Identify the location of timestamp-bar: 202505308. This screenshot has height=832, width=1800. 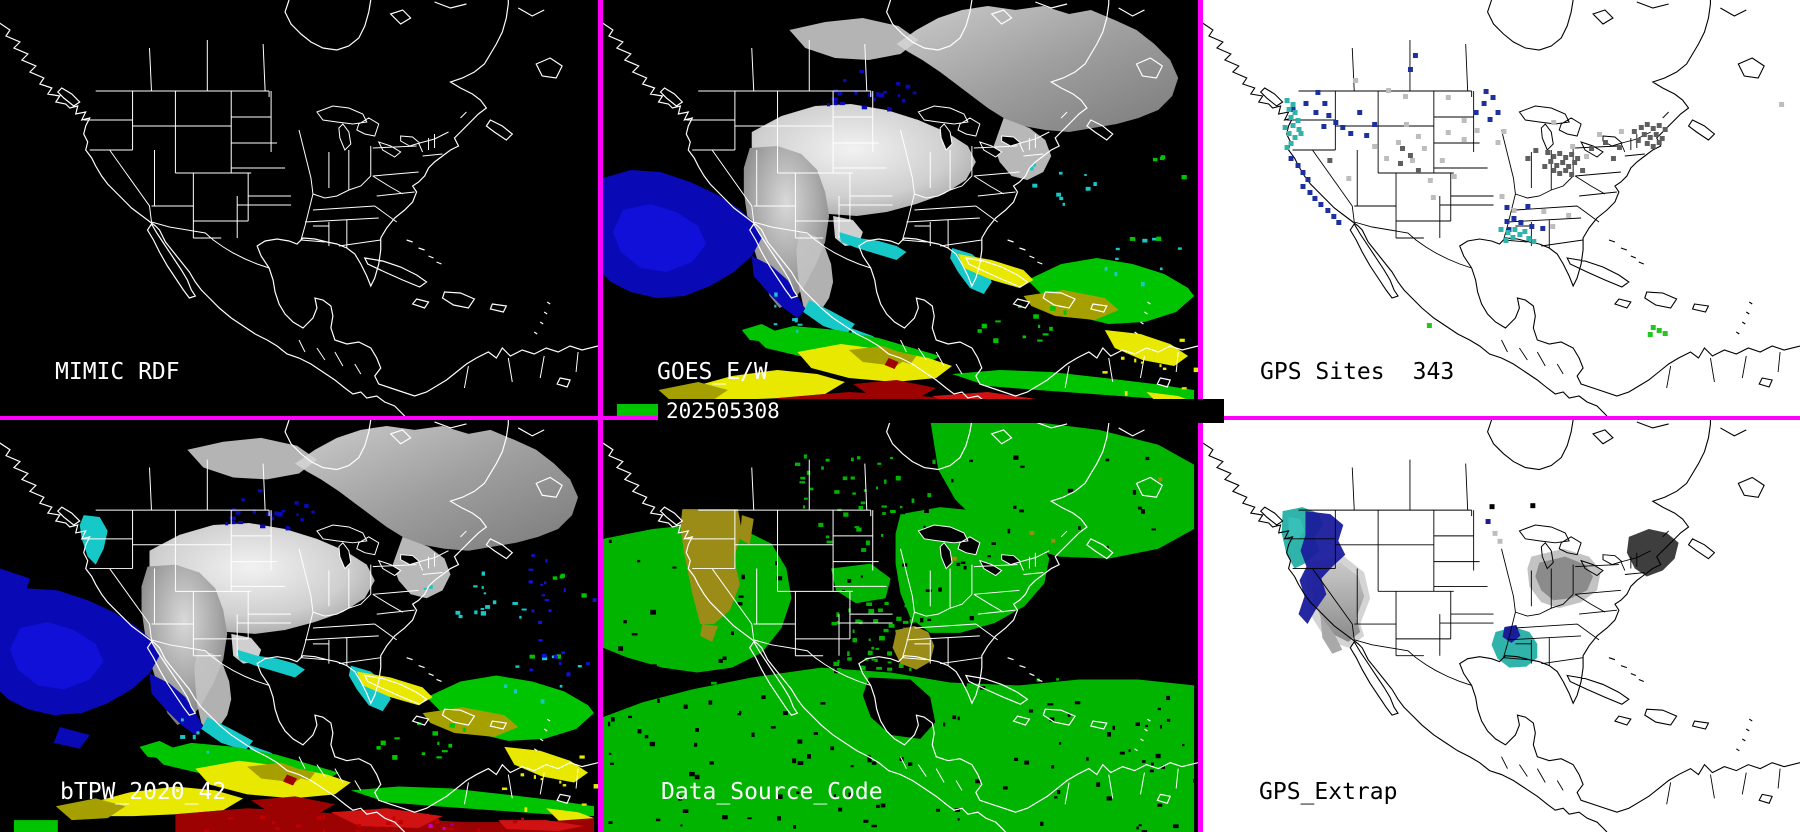
(941, 411).